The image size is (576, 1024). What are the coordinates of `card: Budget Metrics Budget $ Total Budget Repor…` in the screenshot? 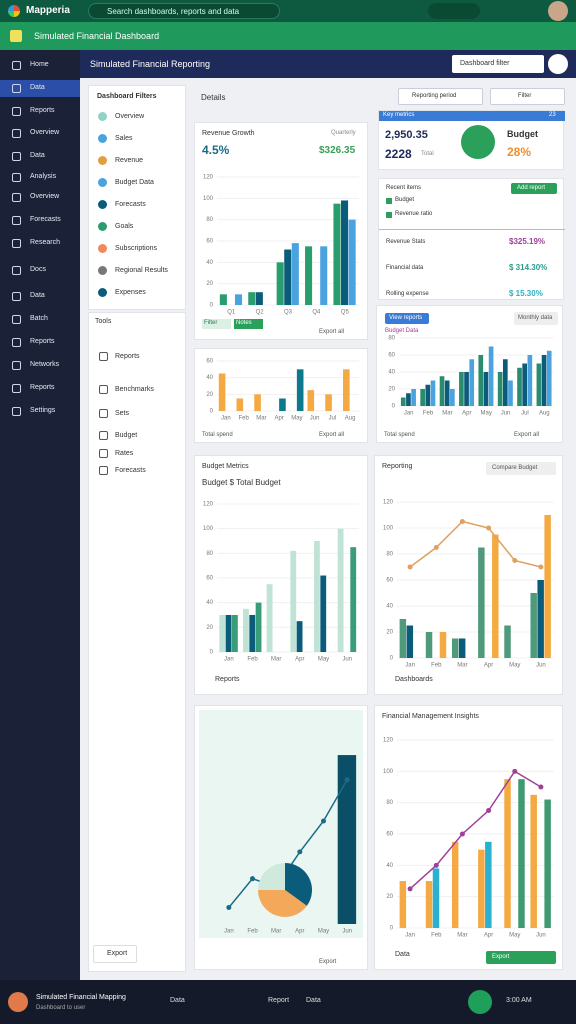 It's located at (281, 575).